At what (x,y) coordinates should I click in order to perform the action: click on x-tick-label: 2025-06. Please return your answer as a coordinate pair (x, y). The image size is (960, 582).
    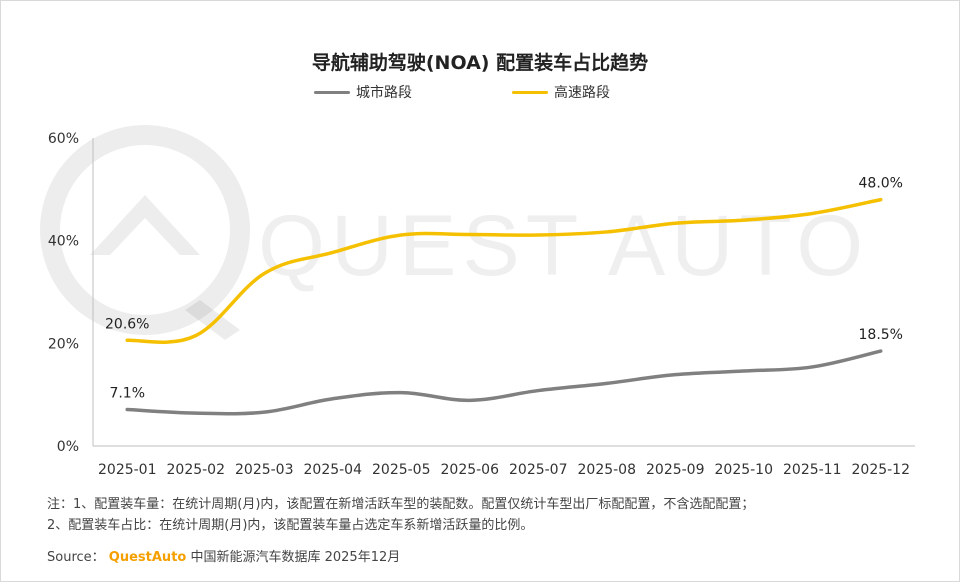
    Looking at the image, I should click on (470, 470).